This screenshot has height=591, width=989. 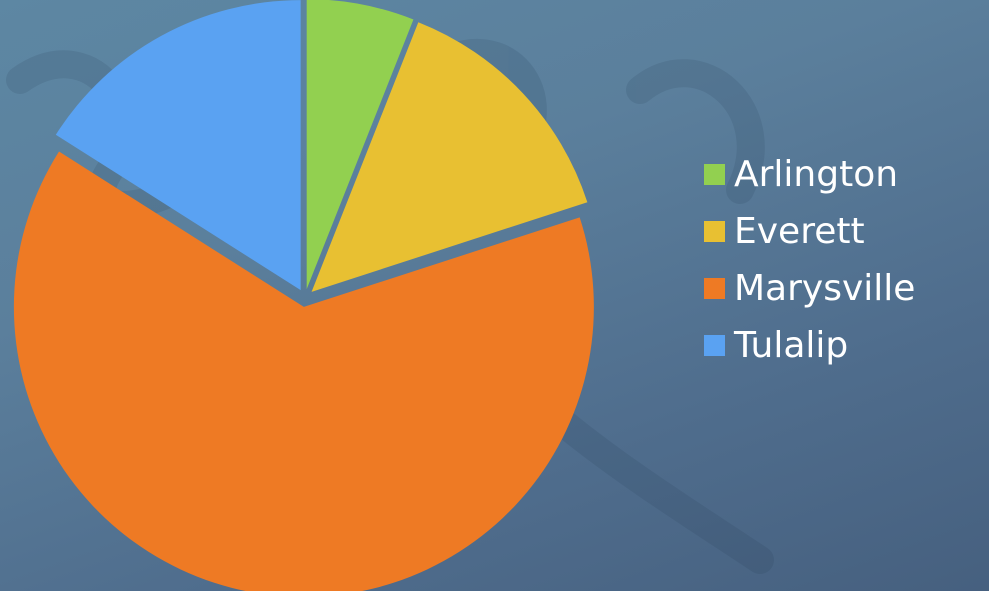 I want to click on legend-item-marysville: Marysville, so click(x=809, y=288).